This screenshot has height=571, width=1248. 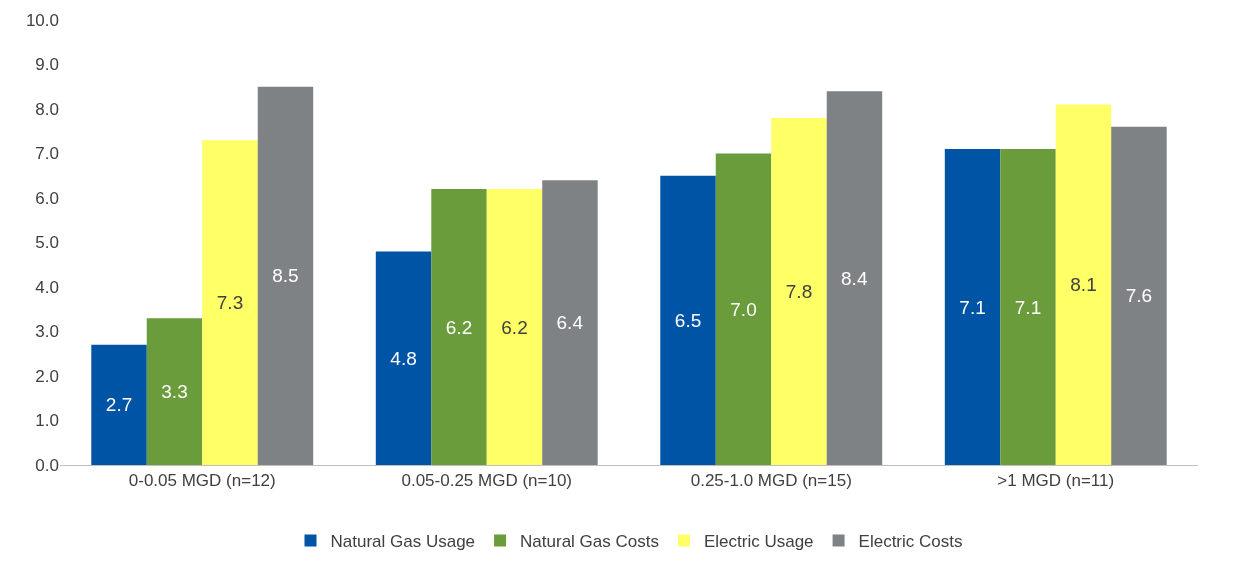 What do you see at coordinates (1056, 481) in the screenshot?
I see `x-tick-label: >1 MGD (n=11)` at bounding box center [1056, 481].